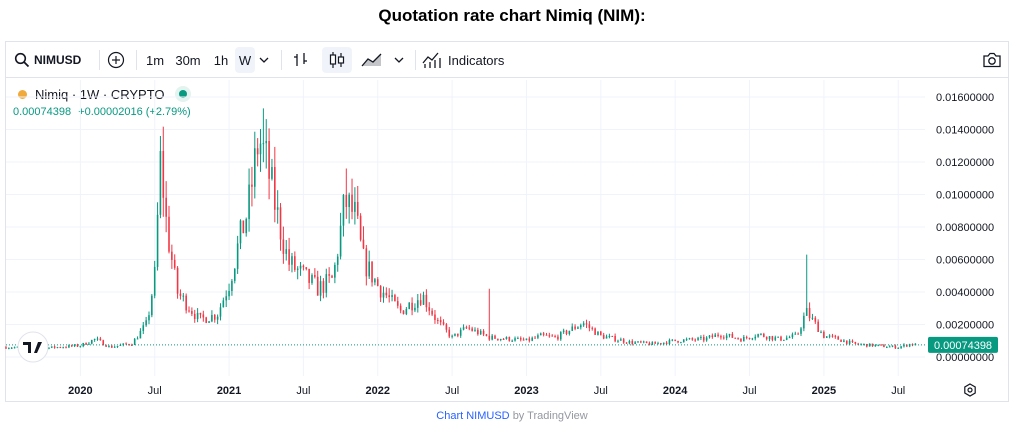  I want to click on y-tick-label: 0.01000000, so click(965, 196).